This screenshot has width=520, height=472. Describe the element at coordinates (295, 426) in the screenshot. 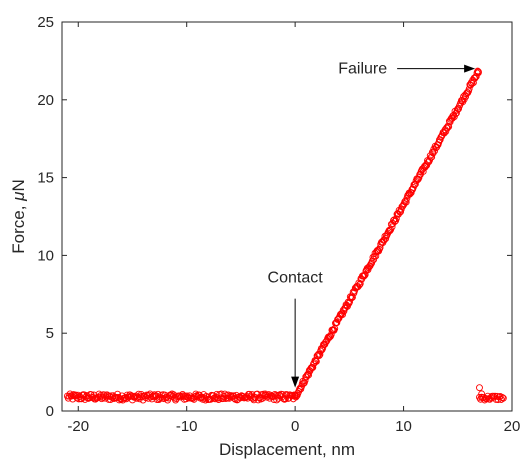

I see `x-tick-label: 0` at that location.